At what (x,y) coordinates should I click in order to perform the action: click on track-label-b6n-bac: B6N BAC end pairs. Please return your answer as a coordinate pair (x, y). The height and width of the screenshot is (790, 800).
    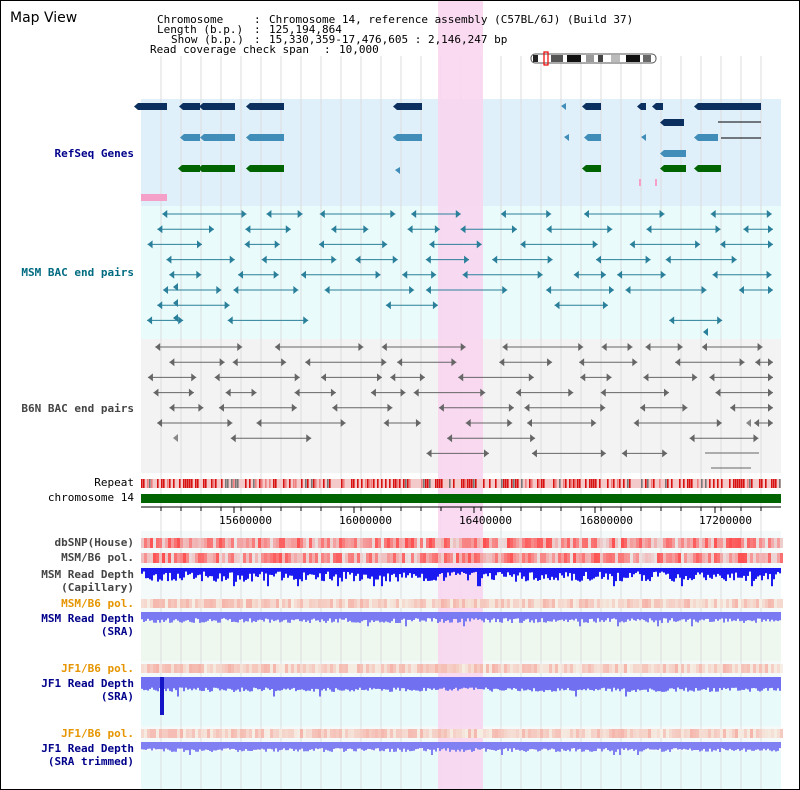
    Looking at the image, I should click on (77, 408).